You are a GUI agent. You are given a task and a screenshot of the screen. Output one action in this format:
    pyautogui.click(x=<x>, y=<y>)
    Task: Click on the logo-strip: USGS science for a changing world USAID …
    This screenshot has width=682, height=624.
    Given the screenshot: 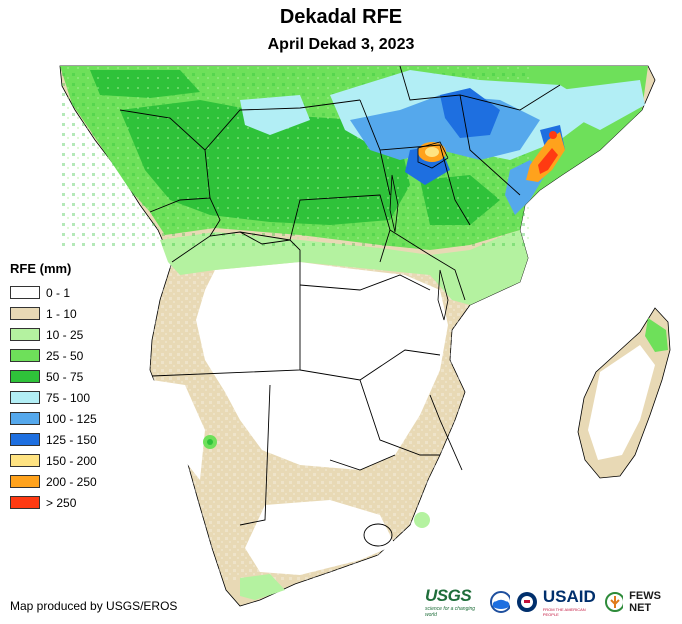 What is the action you would take?
    pyautogui.click(x=553, y=602)
    